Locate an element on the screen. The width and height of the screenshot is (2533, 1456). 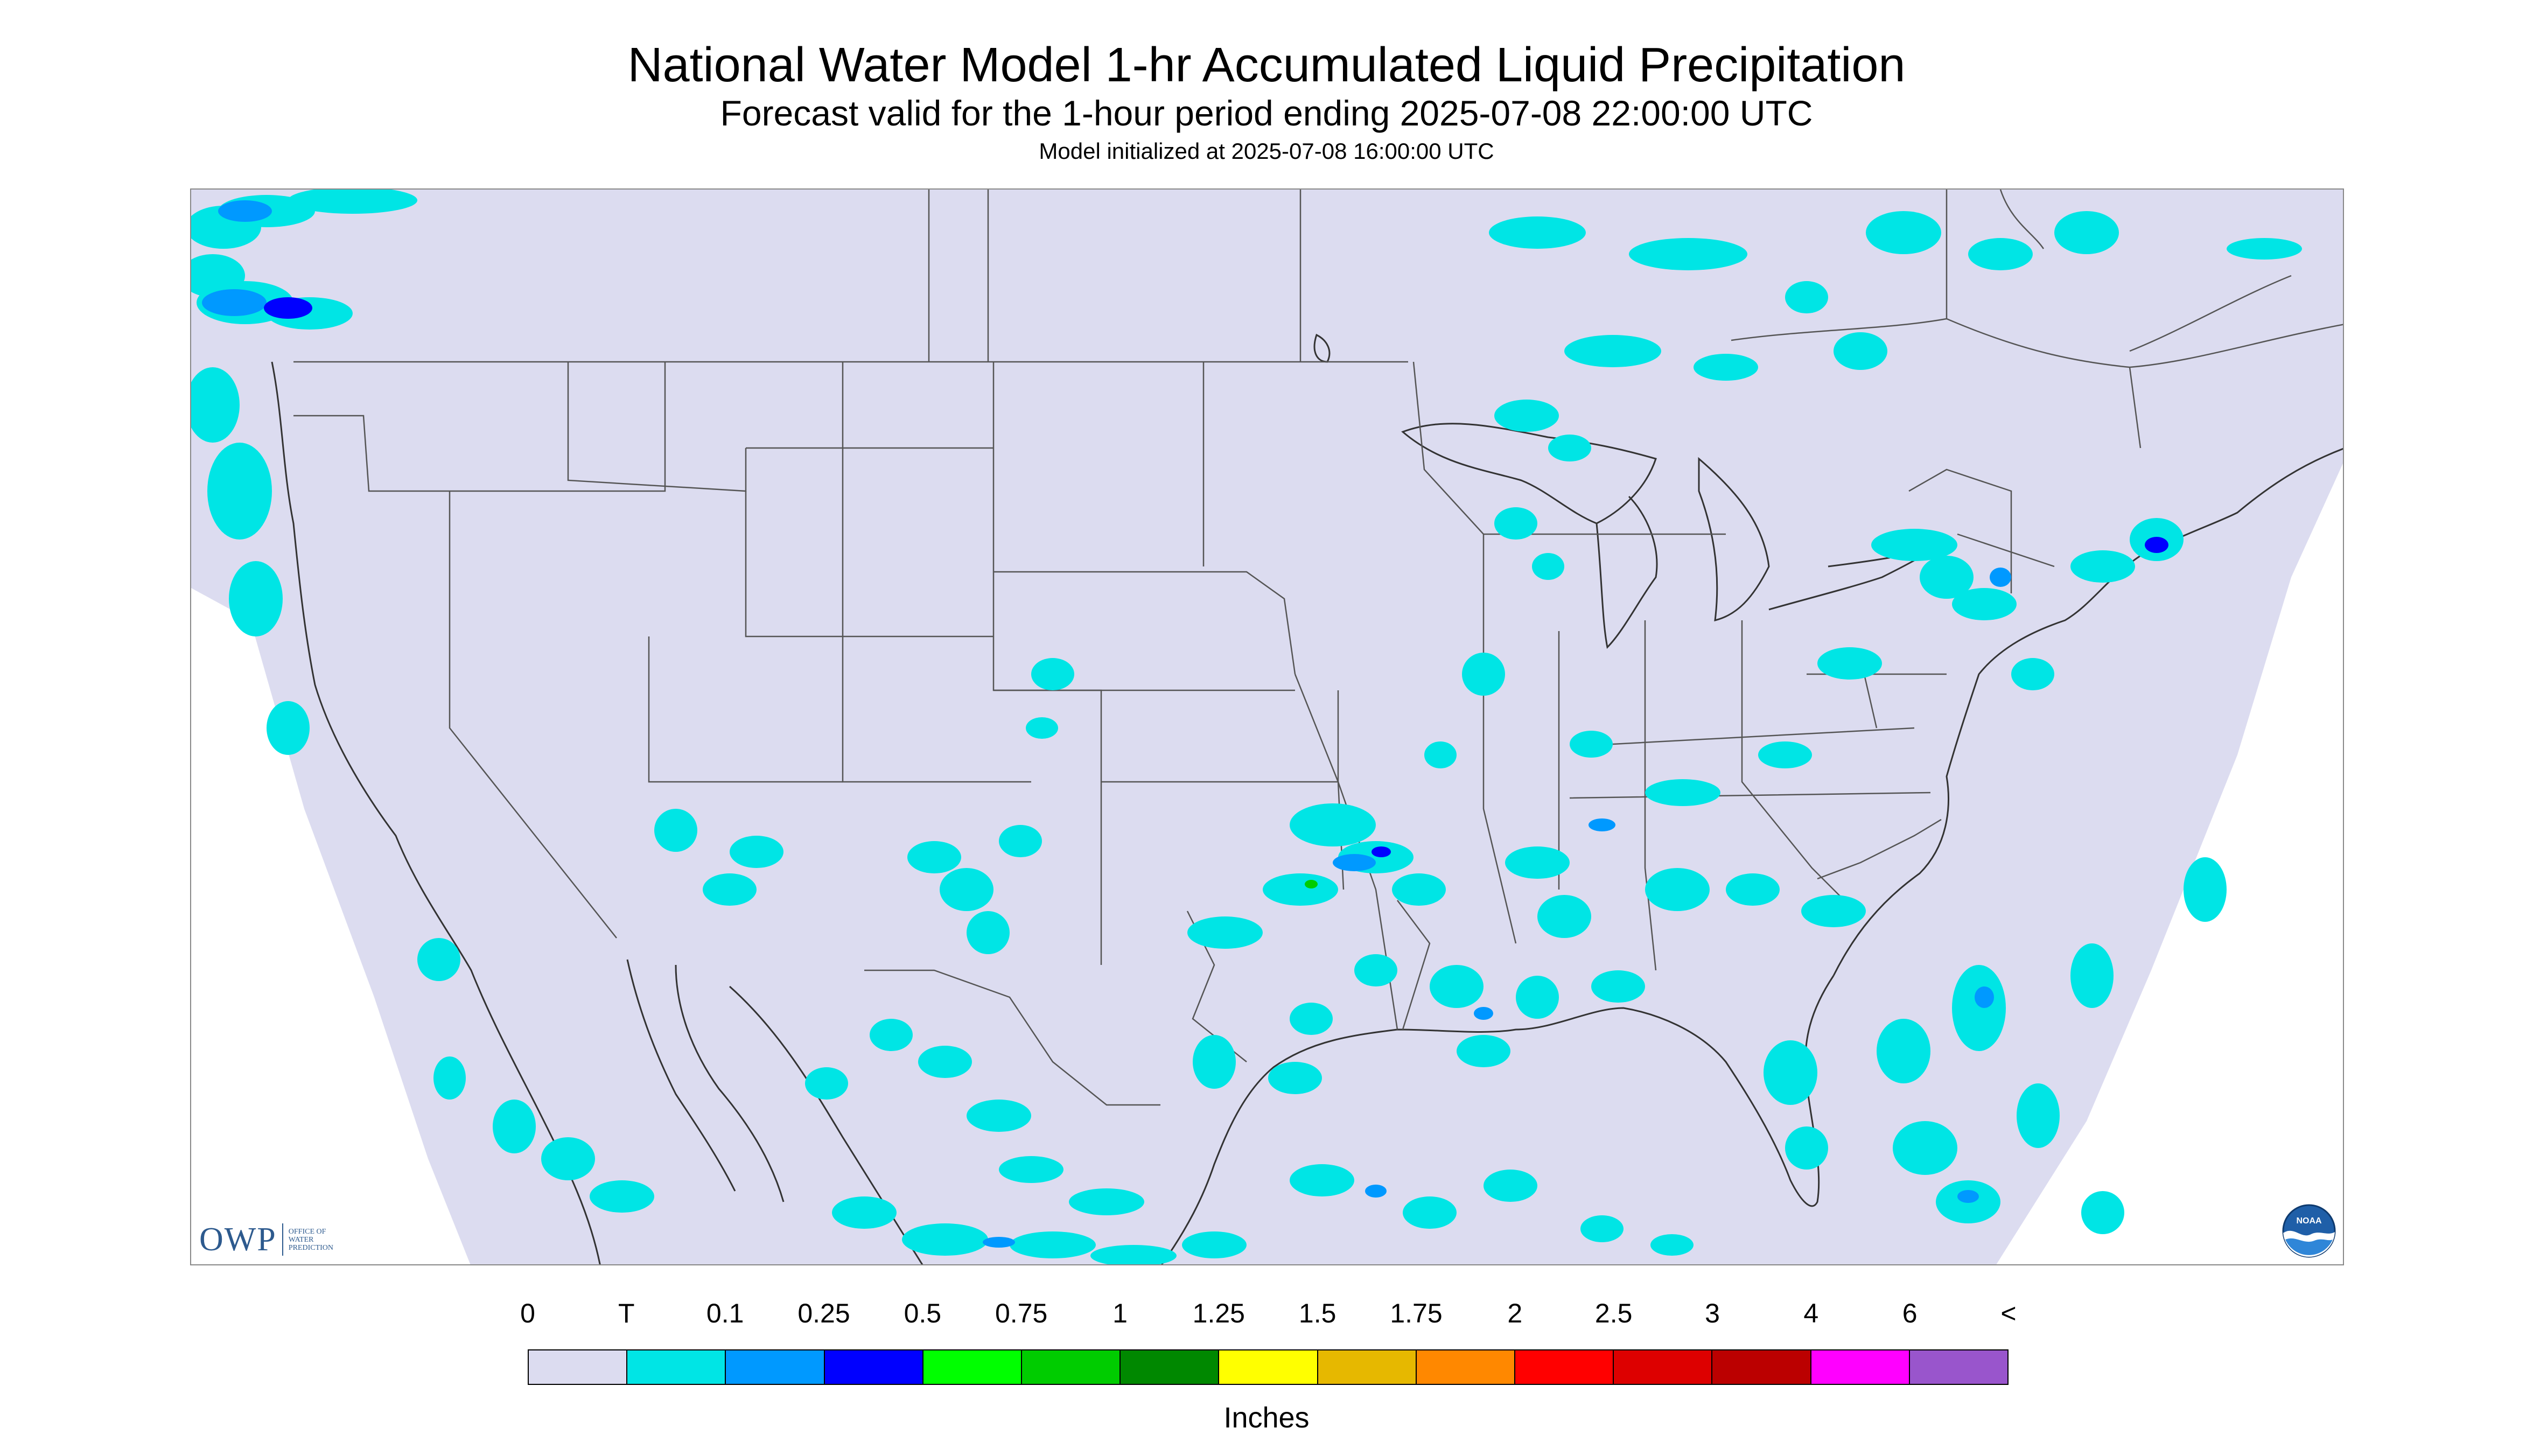
owp-logo-divider is located at coordinates (282, 1239).